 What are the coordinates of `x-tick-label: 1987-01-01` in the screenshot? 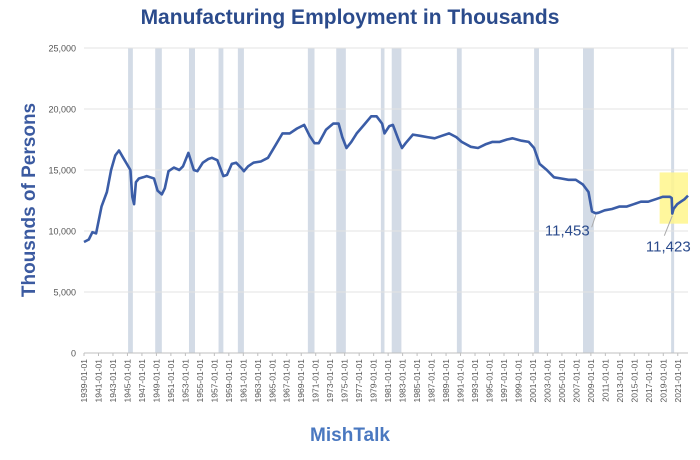 It's located at (432, 381).